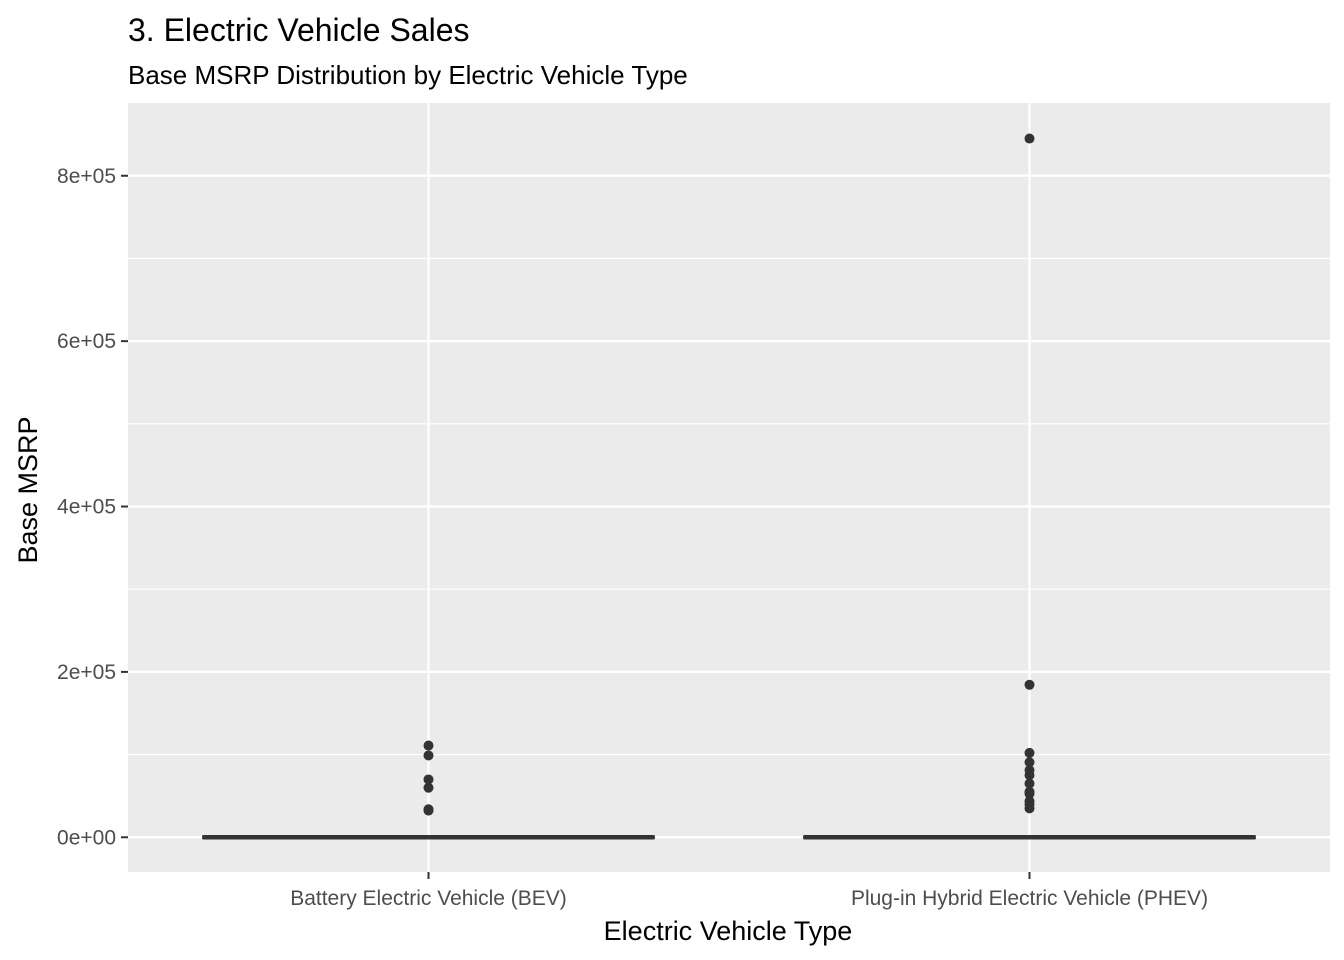 The image size is (1344, 960). Describe the element at coordinates (86, 672) in the screenshot. I see `y-tick-label: 2e+05` at that location.